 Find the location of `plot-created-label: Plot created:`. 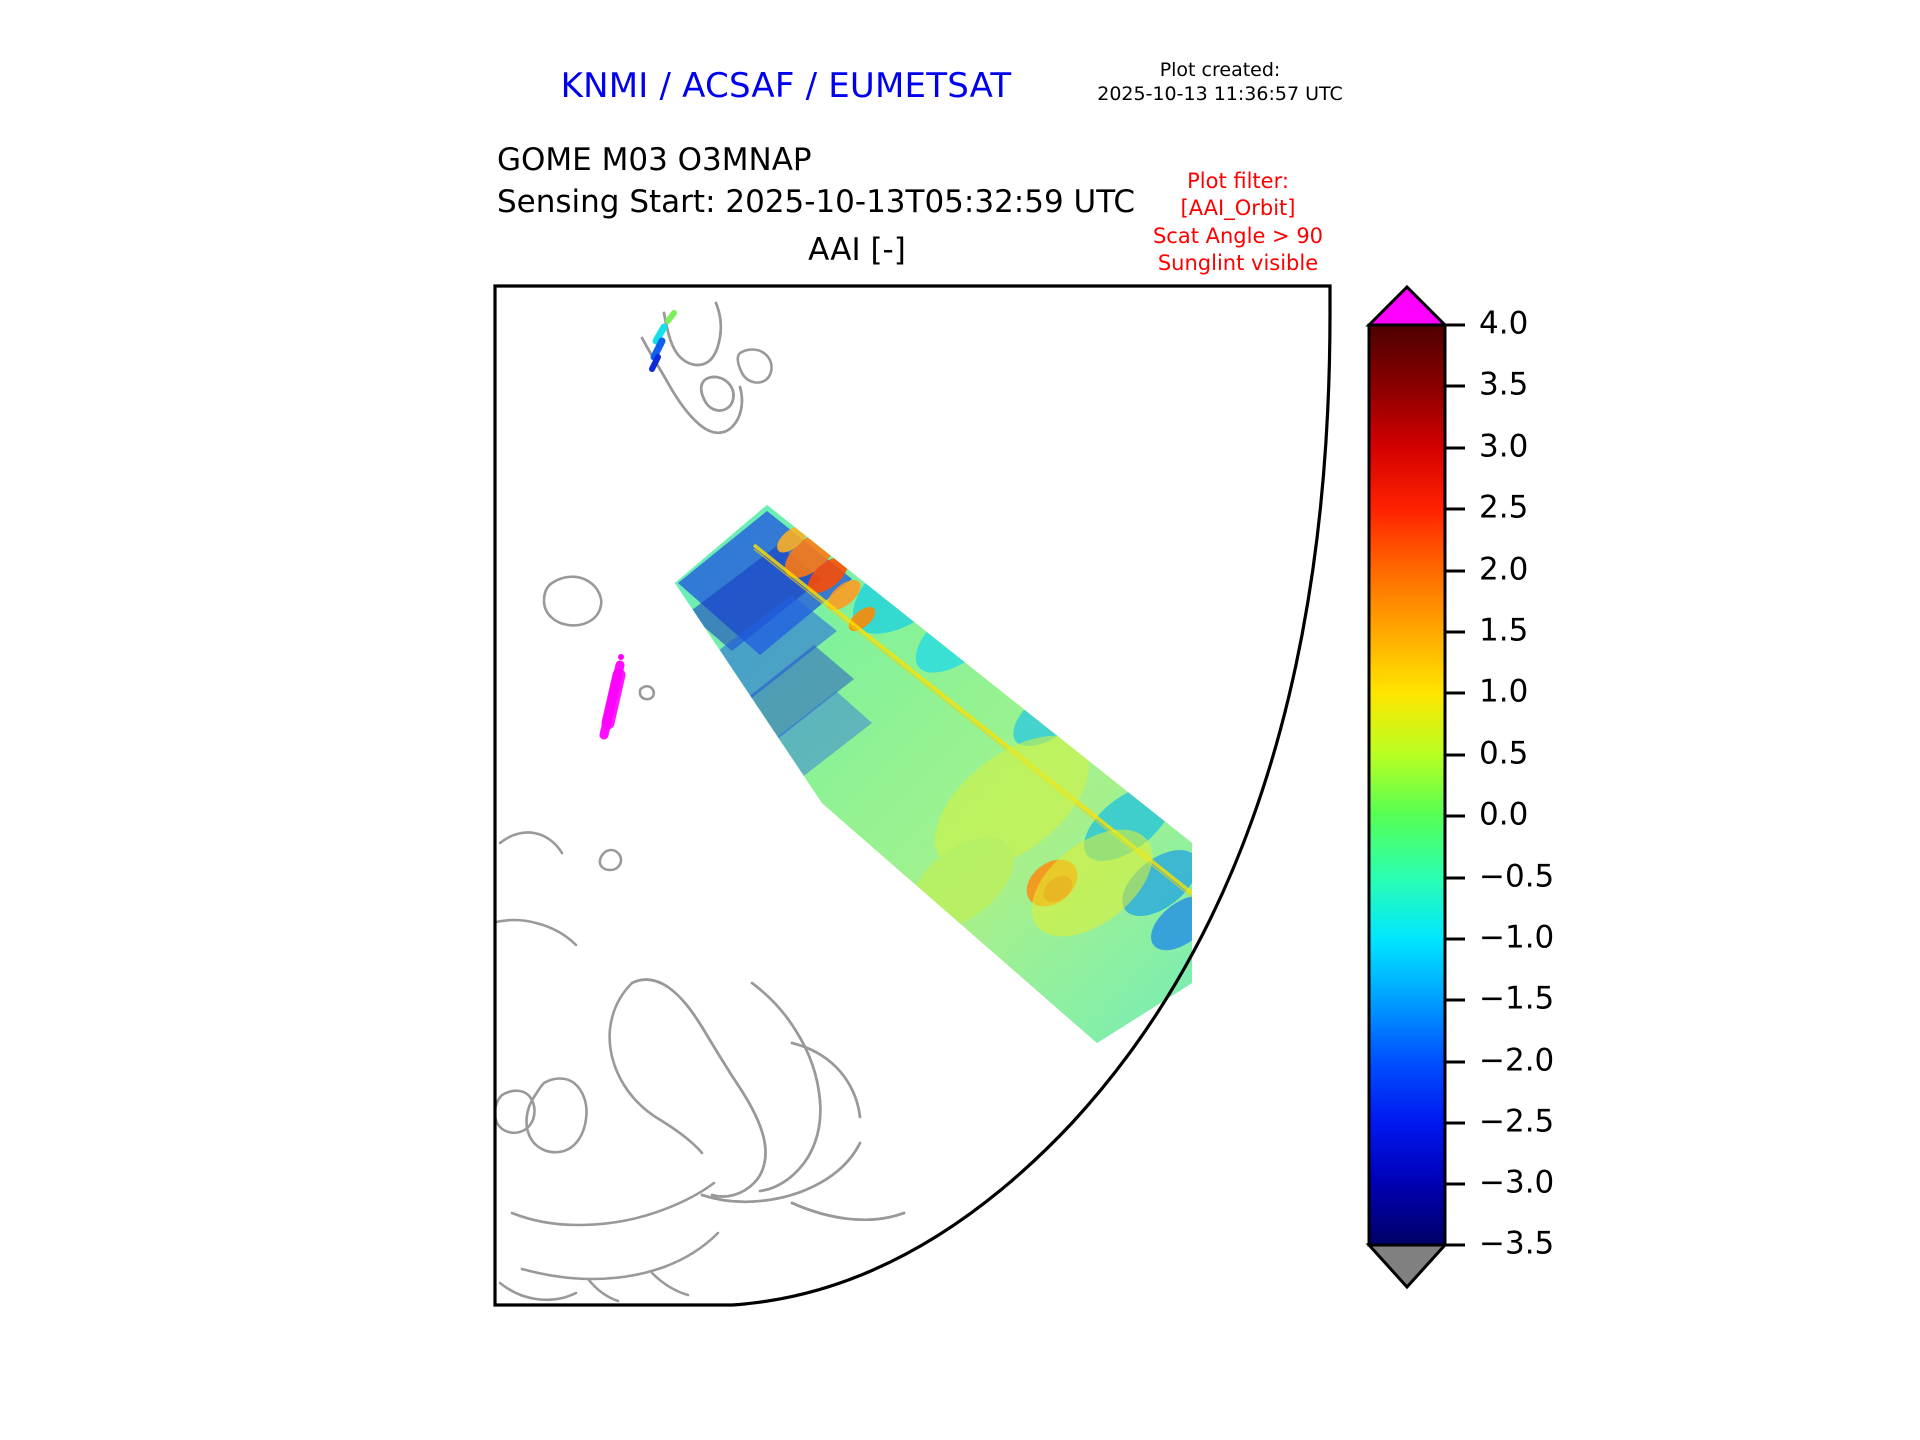

plot-created-label: Plot created: is located at coordinates (1220, 70).